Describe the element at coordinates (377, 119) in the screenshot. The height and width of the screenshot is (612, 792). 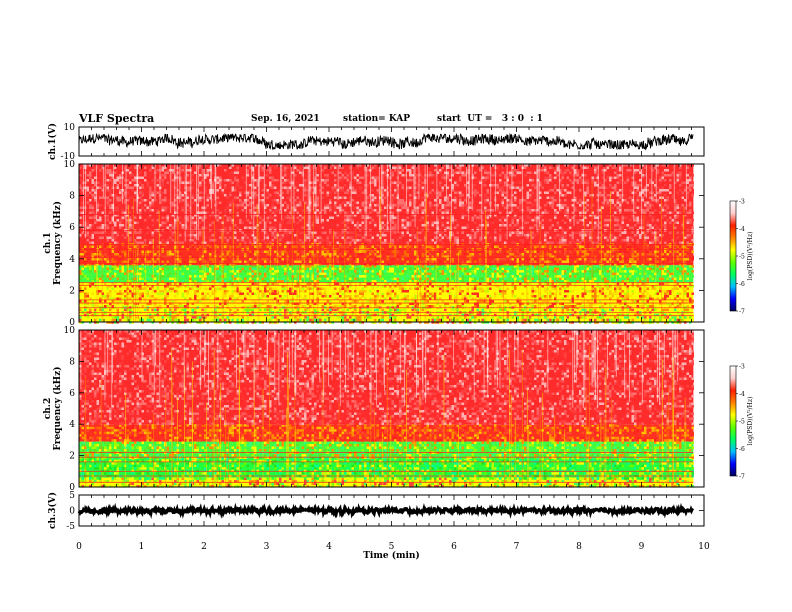
I see `station-label: station= KAP` at that location.